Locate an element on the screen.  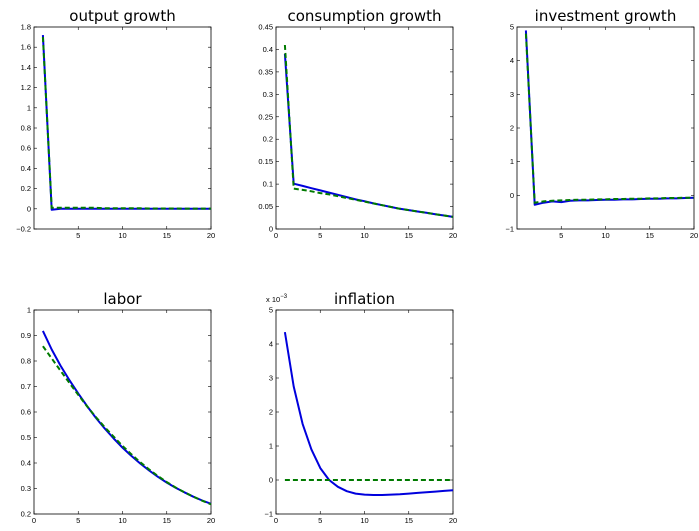
y-tick-label: 1.8 is located at coordinates (26, 27).